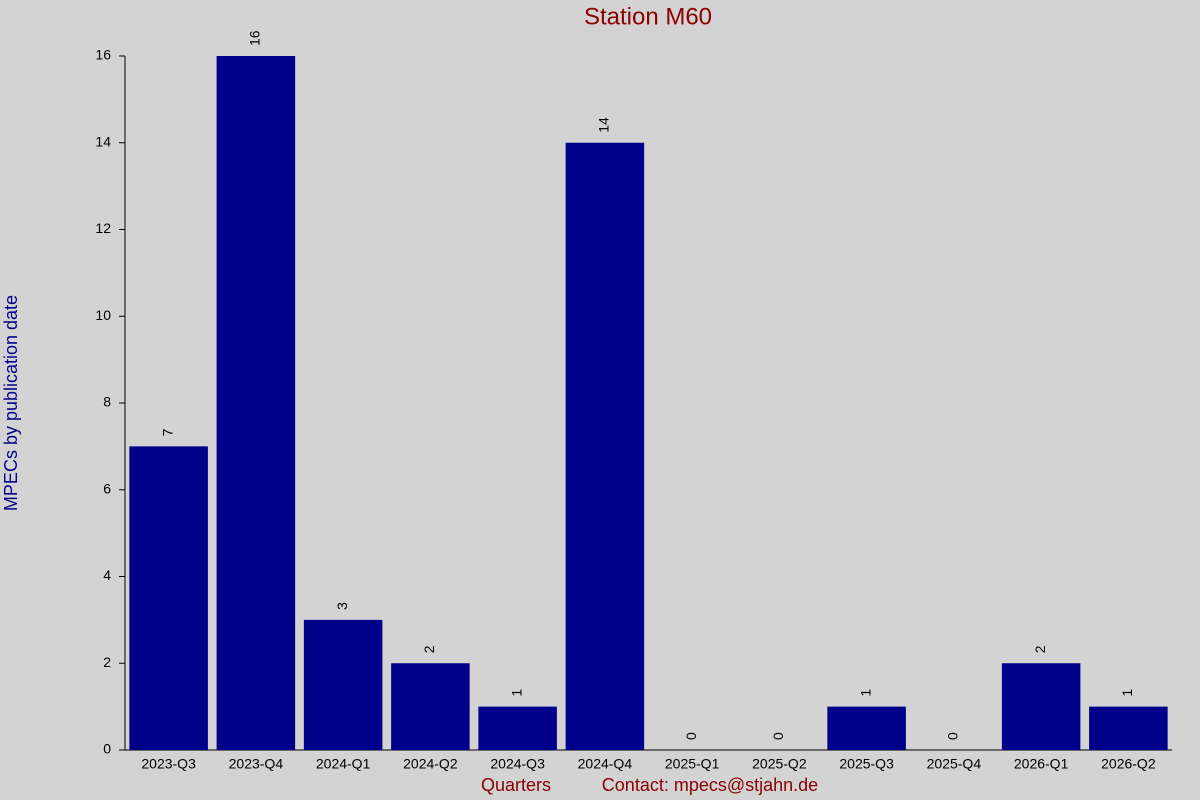 The height and width of the screenshot is (800, 1200). Describe the element at coordinates (103, 55) in the screenshot. I see `y-tick-label: 16` at that location.